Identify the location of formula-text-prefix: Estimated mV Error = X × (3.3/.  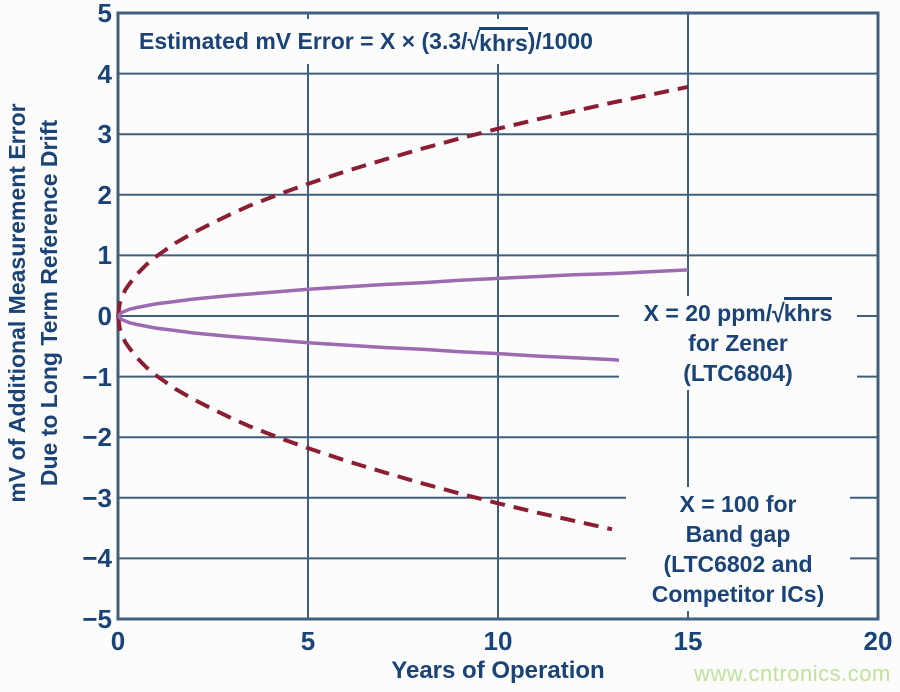
(303, 41).